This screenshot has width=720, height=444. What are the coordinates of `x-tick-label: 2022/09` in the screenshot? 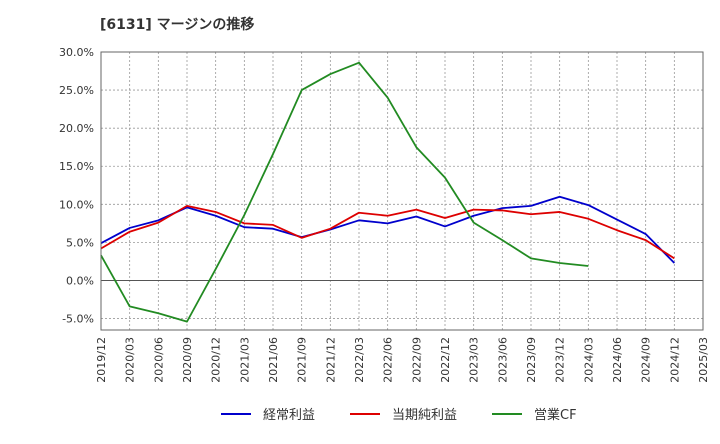 It's located at (416, 360).